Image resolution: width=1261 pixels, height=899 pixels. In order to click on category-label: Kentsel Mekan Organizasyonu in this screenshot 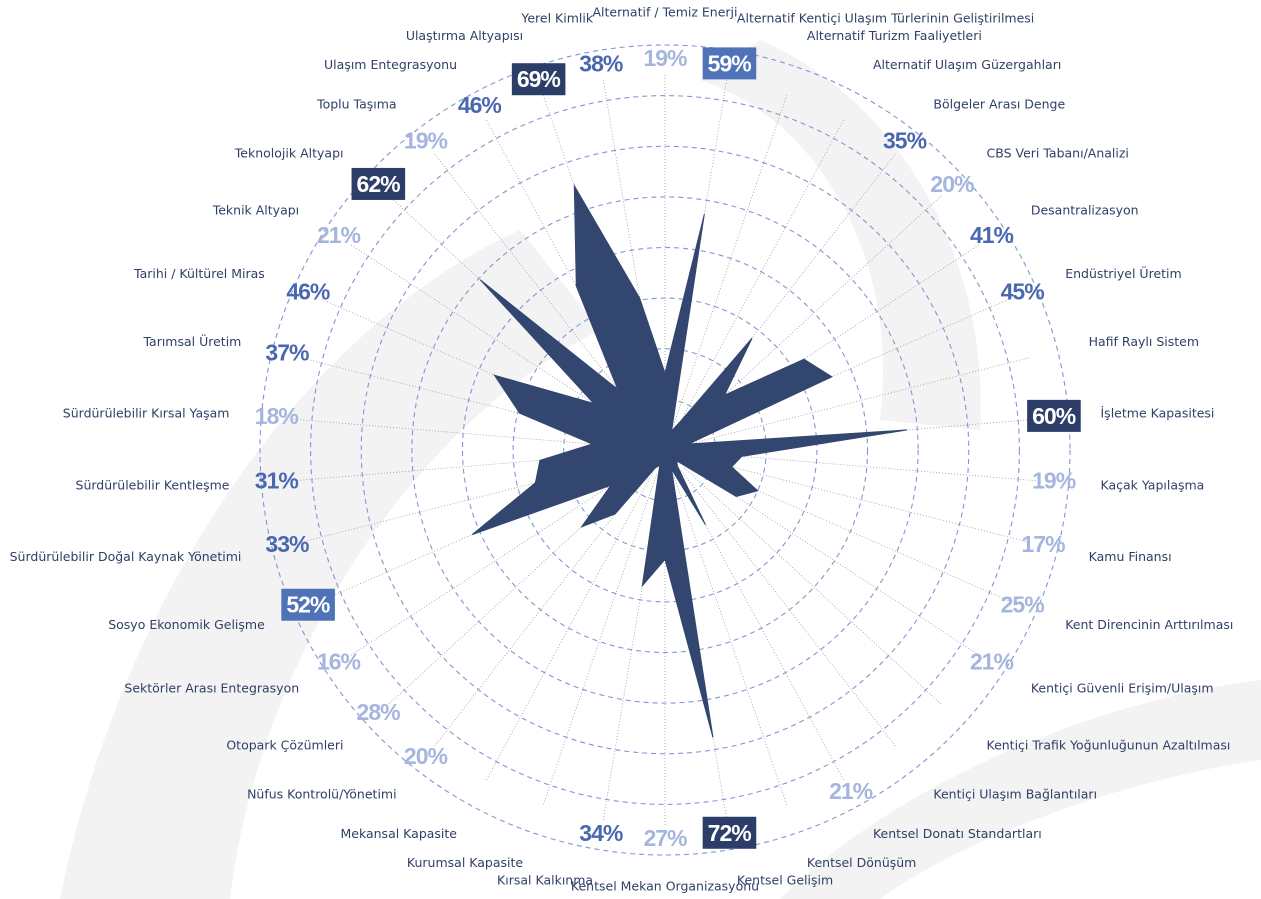, I will do `click(665, 886)`.